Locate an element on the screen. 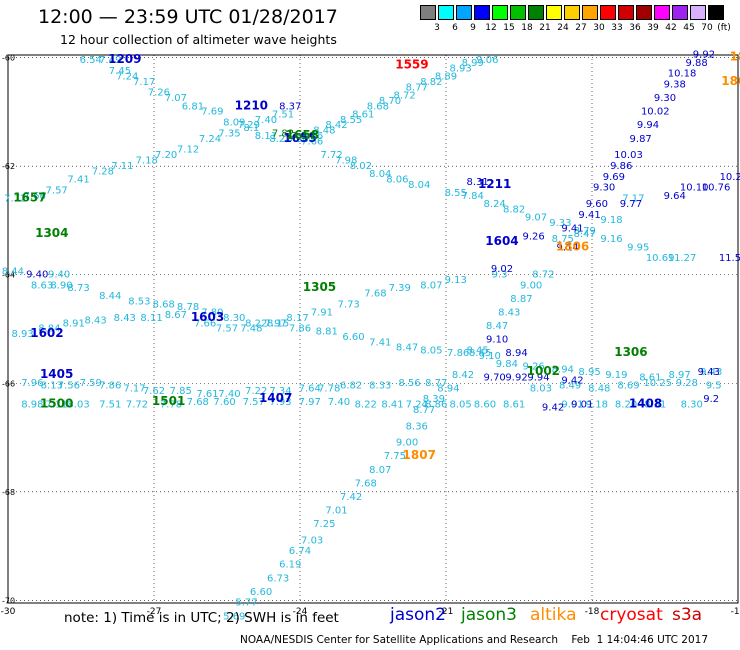  wave-height-value: 8.70 is located at coordinates (390, 101).